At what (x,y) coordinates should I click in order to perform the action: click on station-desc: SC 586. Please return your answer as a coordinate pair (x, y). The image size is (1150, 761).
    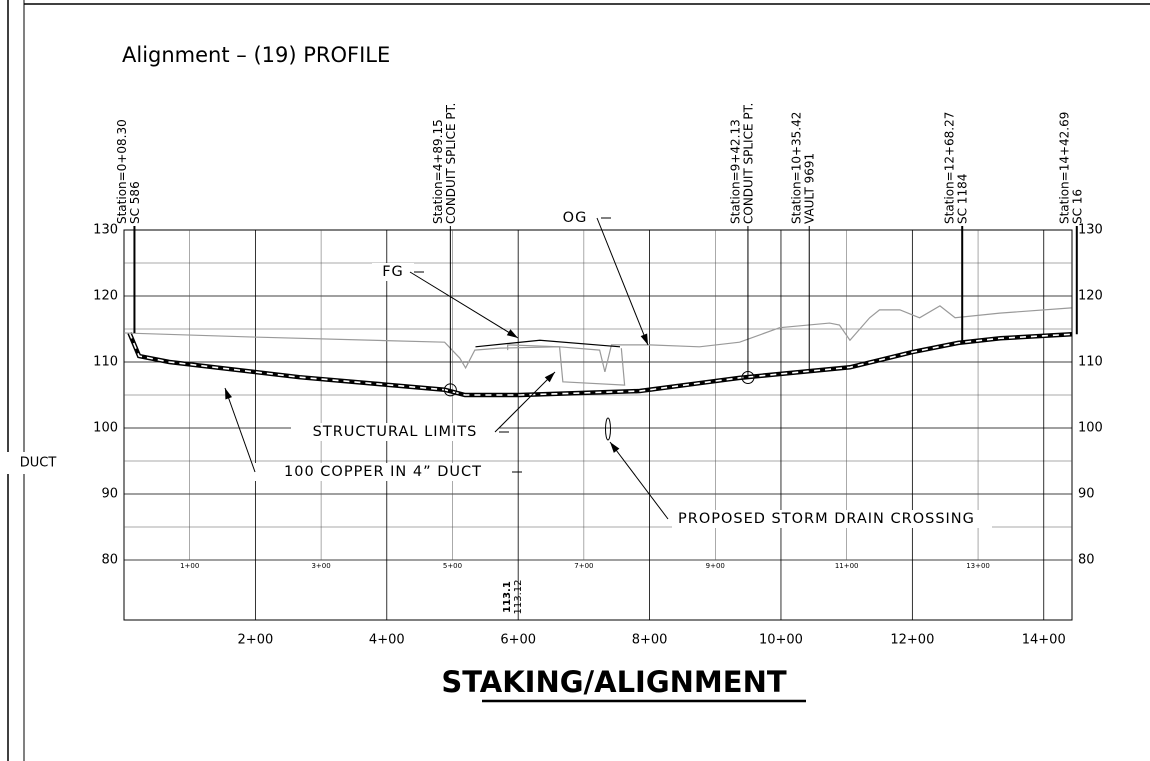
    Looking at the image, I should click on (135, 202).